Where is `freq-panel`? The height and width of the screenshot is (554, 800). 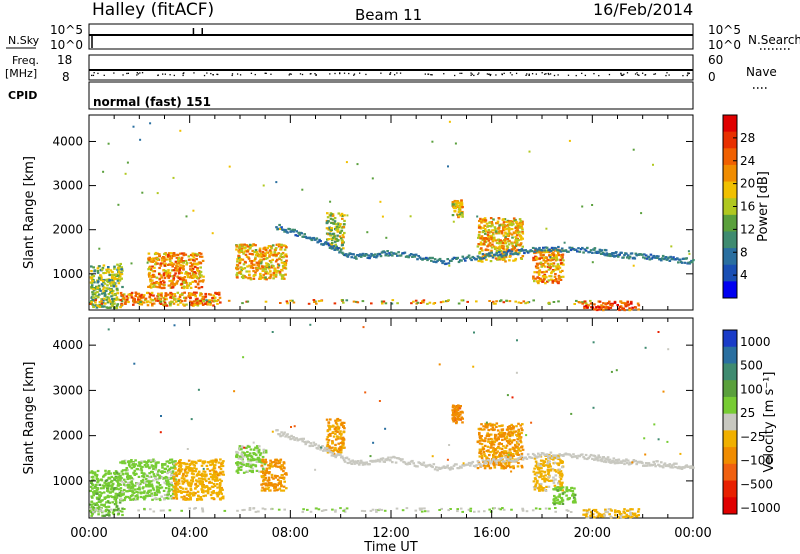
freq-panel is located at coordinates (391, 67).